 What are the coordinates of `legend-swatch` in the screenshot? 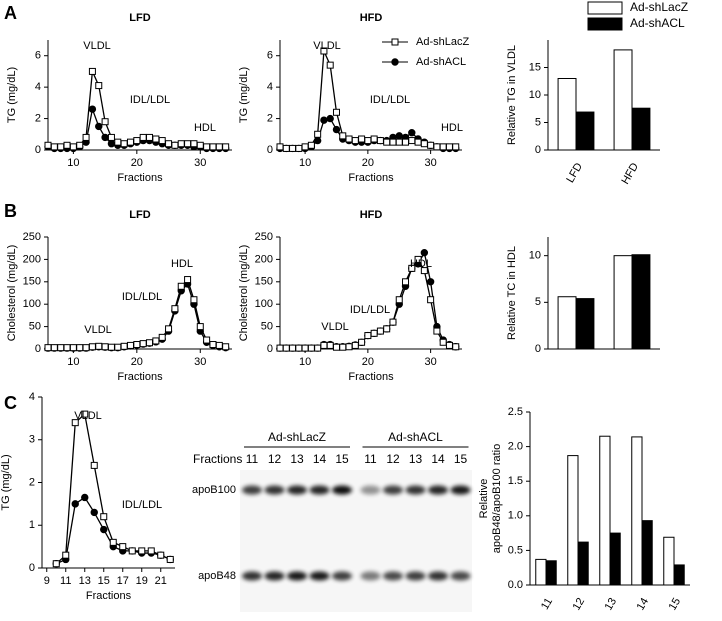 It's located at (605, 8).